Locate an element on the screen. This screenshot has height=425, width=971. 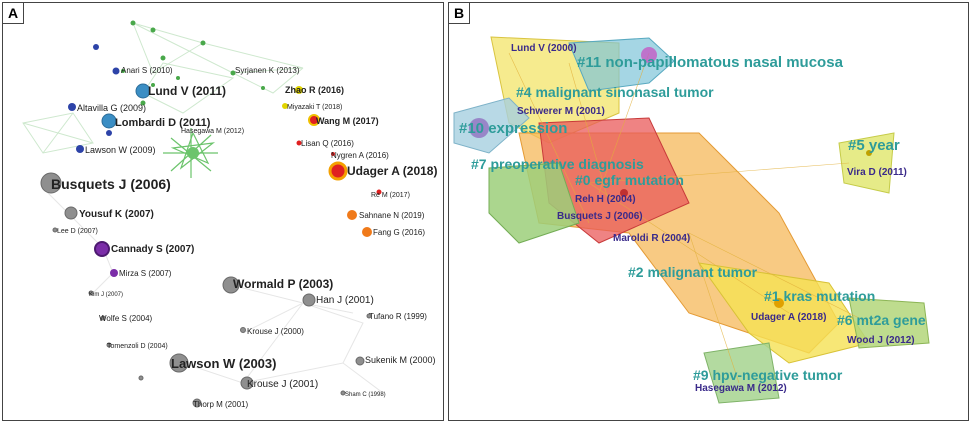
cluster-label: #1 kras mutation is located at coordinates (819, 296).